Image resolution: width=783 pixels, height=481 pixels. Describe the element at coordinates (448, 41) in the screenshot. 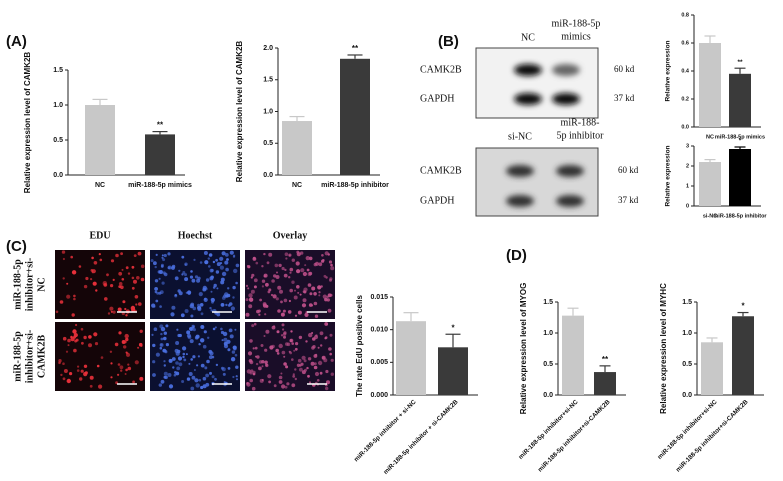

I see `panel-label: (B)` at that location.